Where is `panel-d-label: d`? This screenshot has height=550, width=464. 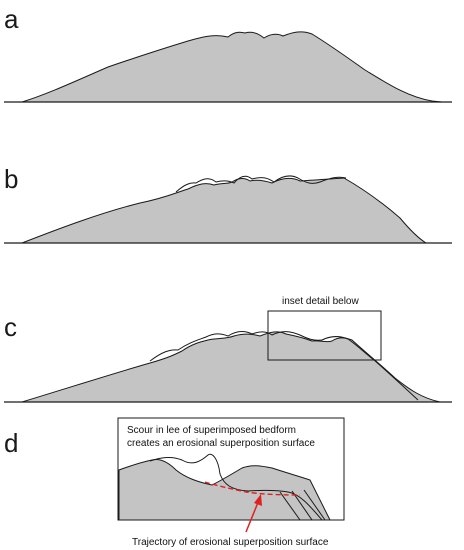
panel-d-label: d is located at coordinates (11, 443).